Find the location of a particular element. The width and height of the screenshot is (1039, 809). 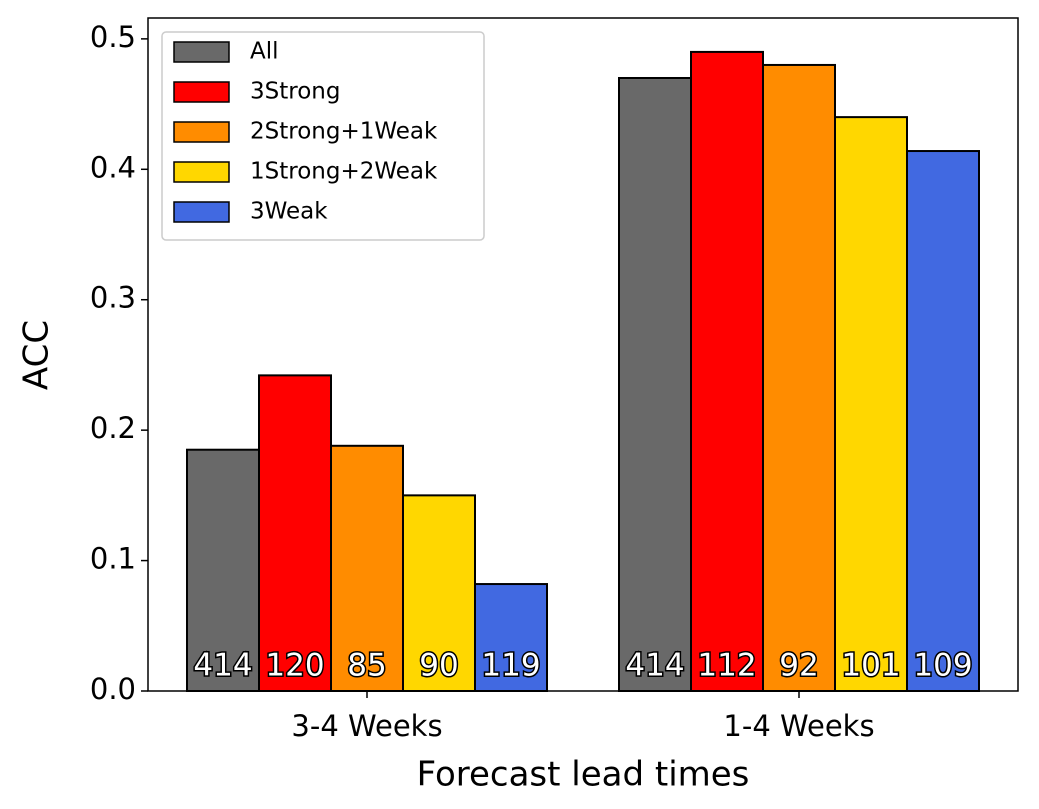

legend-label: 3Weak is located at coordinates (289, 212).